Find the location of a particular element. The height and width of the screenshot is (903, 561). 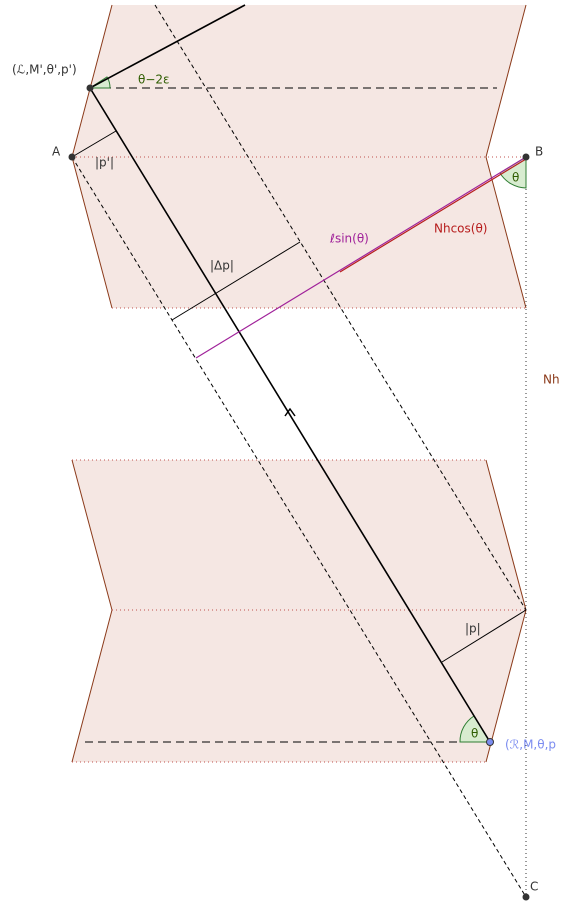

label: ℓsin(θ) is located at coordinates (349, 239).